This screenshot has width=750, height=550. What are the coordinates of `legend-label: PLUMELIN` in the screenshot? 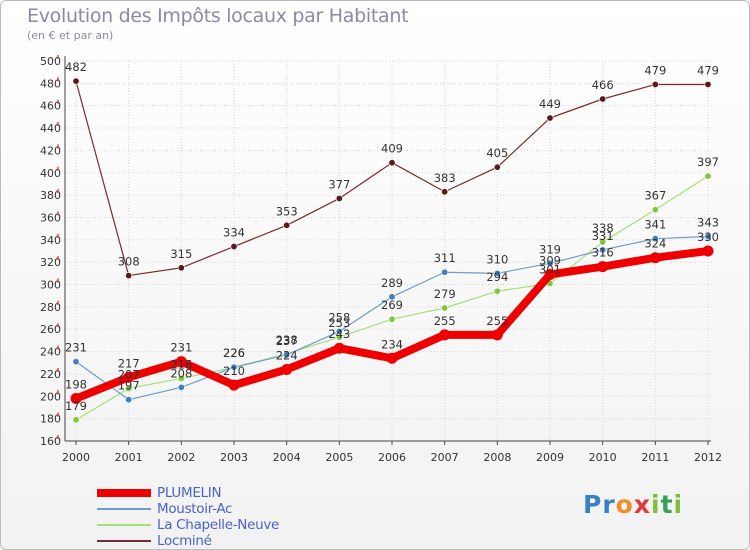 It's located at (189, 493).